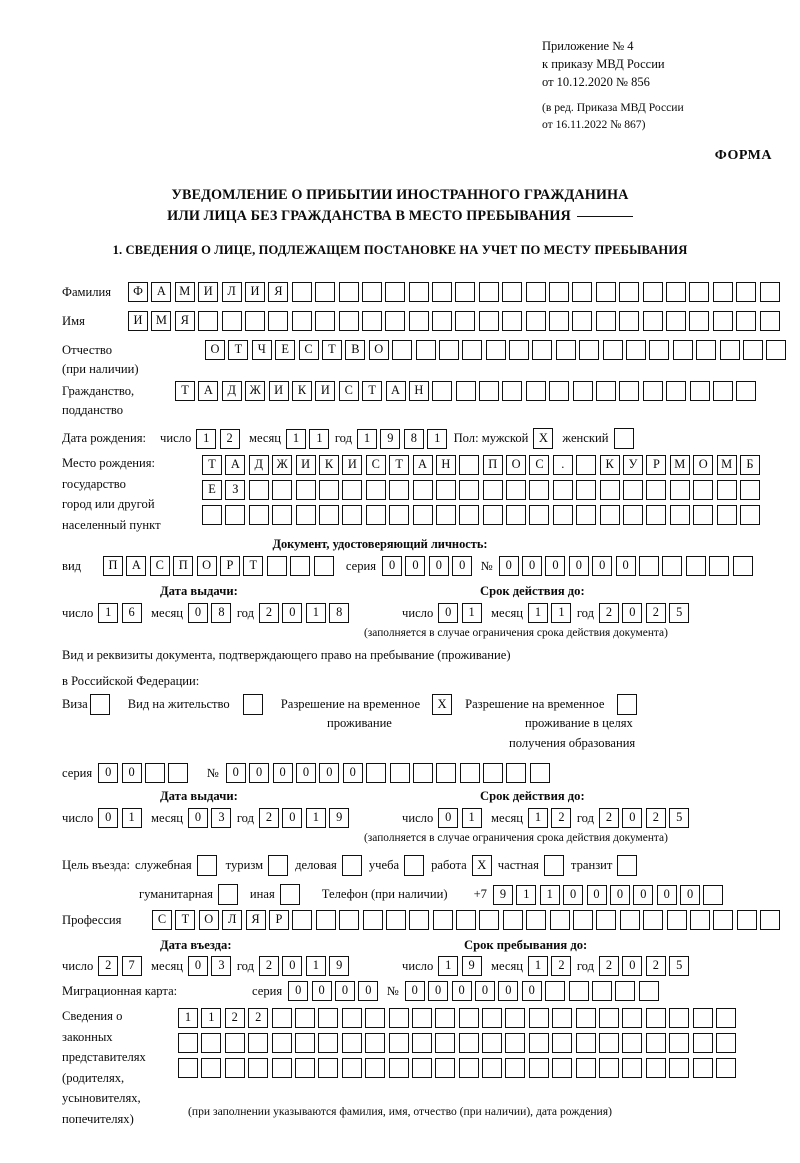 The height and width of the screenshot is (1163, 800). I want to click on form-cell: Я, so click(278, 292).